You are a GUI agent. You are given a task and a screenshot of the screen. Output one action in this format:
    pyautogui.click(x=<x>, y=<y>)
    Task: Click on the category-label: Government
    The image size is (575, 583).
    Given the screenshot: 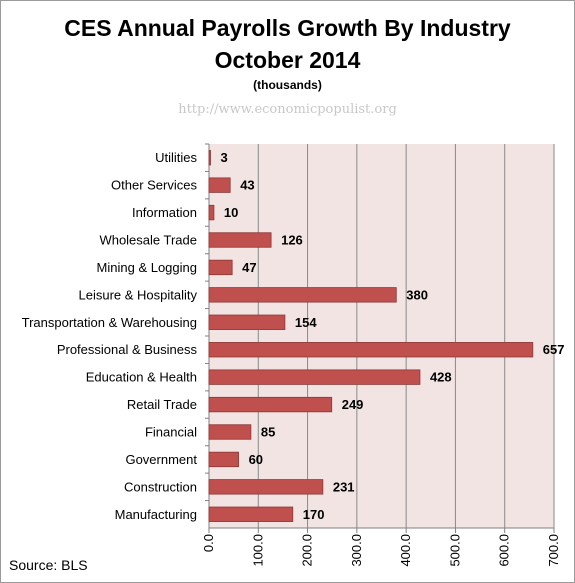 What is the action you would take?
    pyautogui.click(x=161, y=459)
    